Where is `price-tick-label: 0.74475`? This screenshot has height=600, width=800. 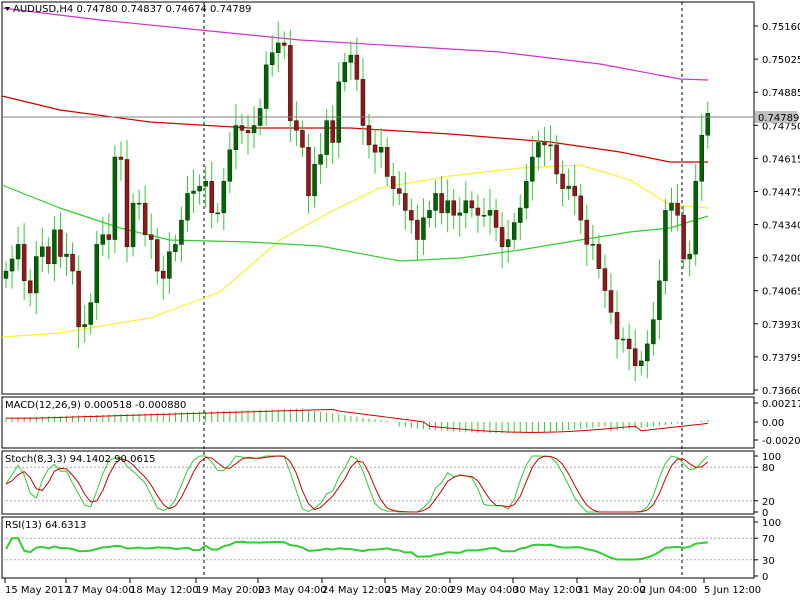
price-tick-label: 0.74475 is located at coordinates (781, 192).